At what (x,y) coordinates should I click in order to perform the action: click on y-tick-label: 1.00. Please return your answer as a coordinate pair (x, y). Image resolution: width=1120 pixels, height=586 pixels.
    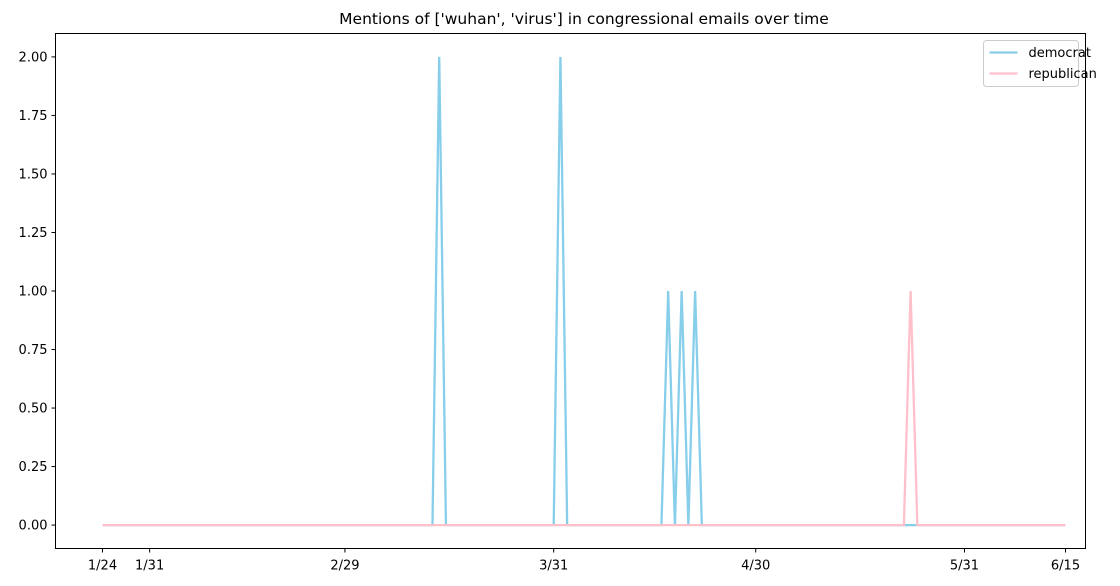
    Looking at the image, I should click on (33, 292).